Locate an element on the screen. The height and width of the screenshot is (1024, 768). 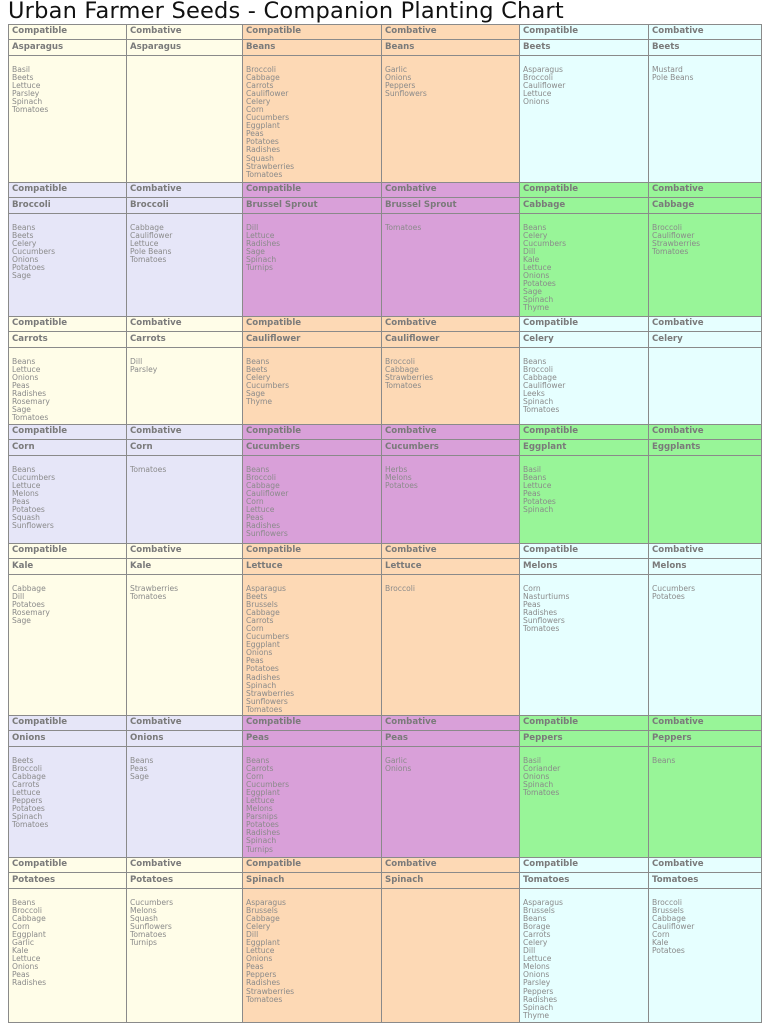
companion-list: Basil Coriander Onions Spinach Tomatoes is located at coordinates (541, 777).